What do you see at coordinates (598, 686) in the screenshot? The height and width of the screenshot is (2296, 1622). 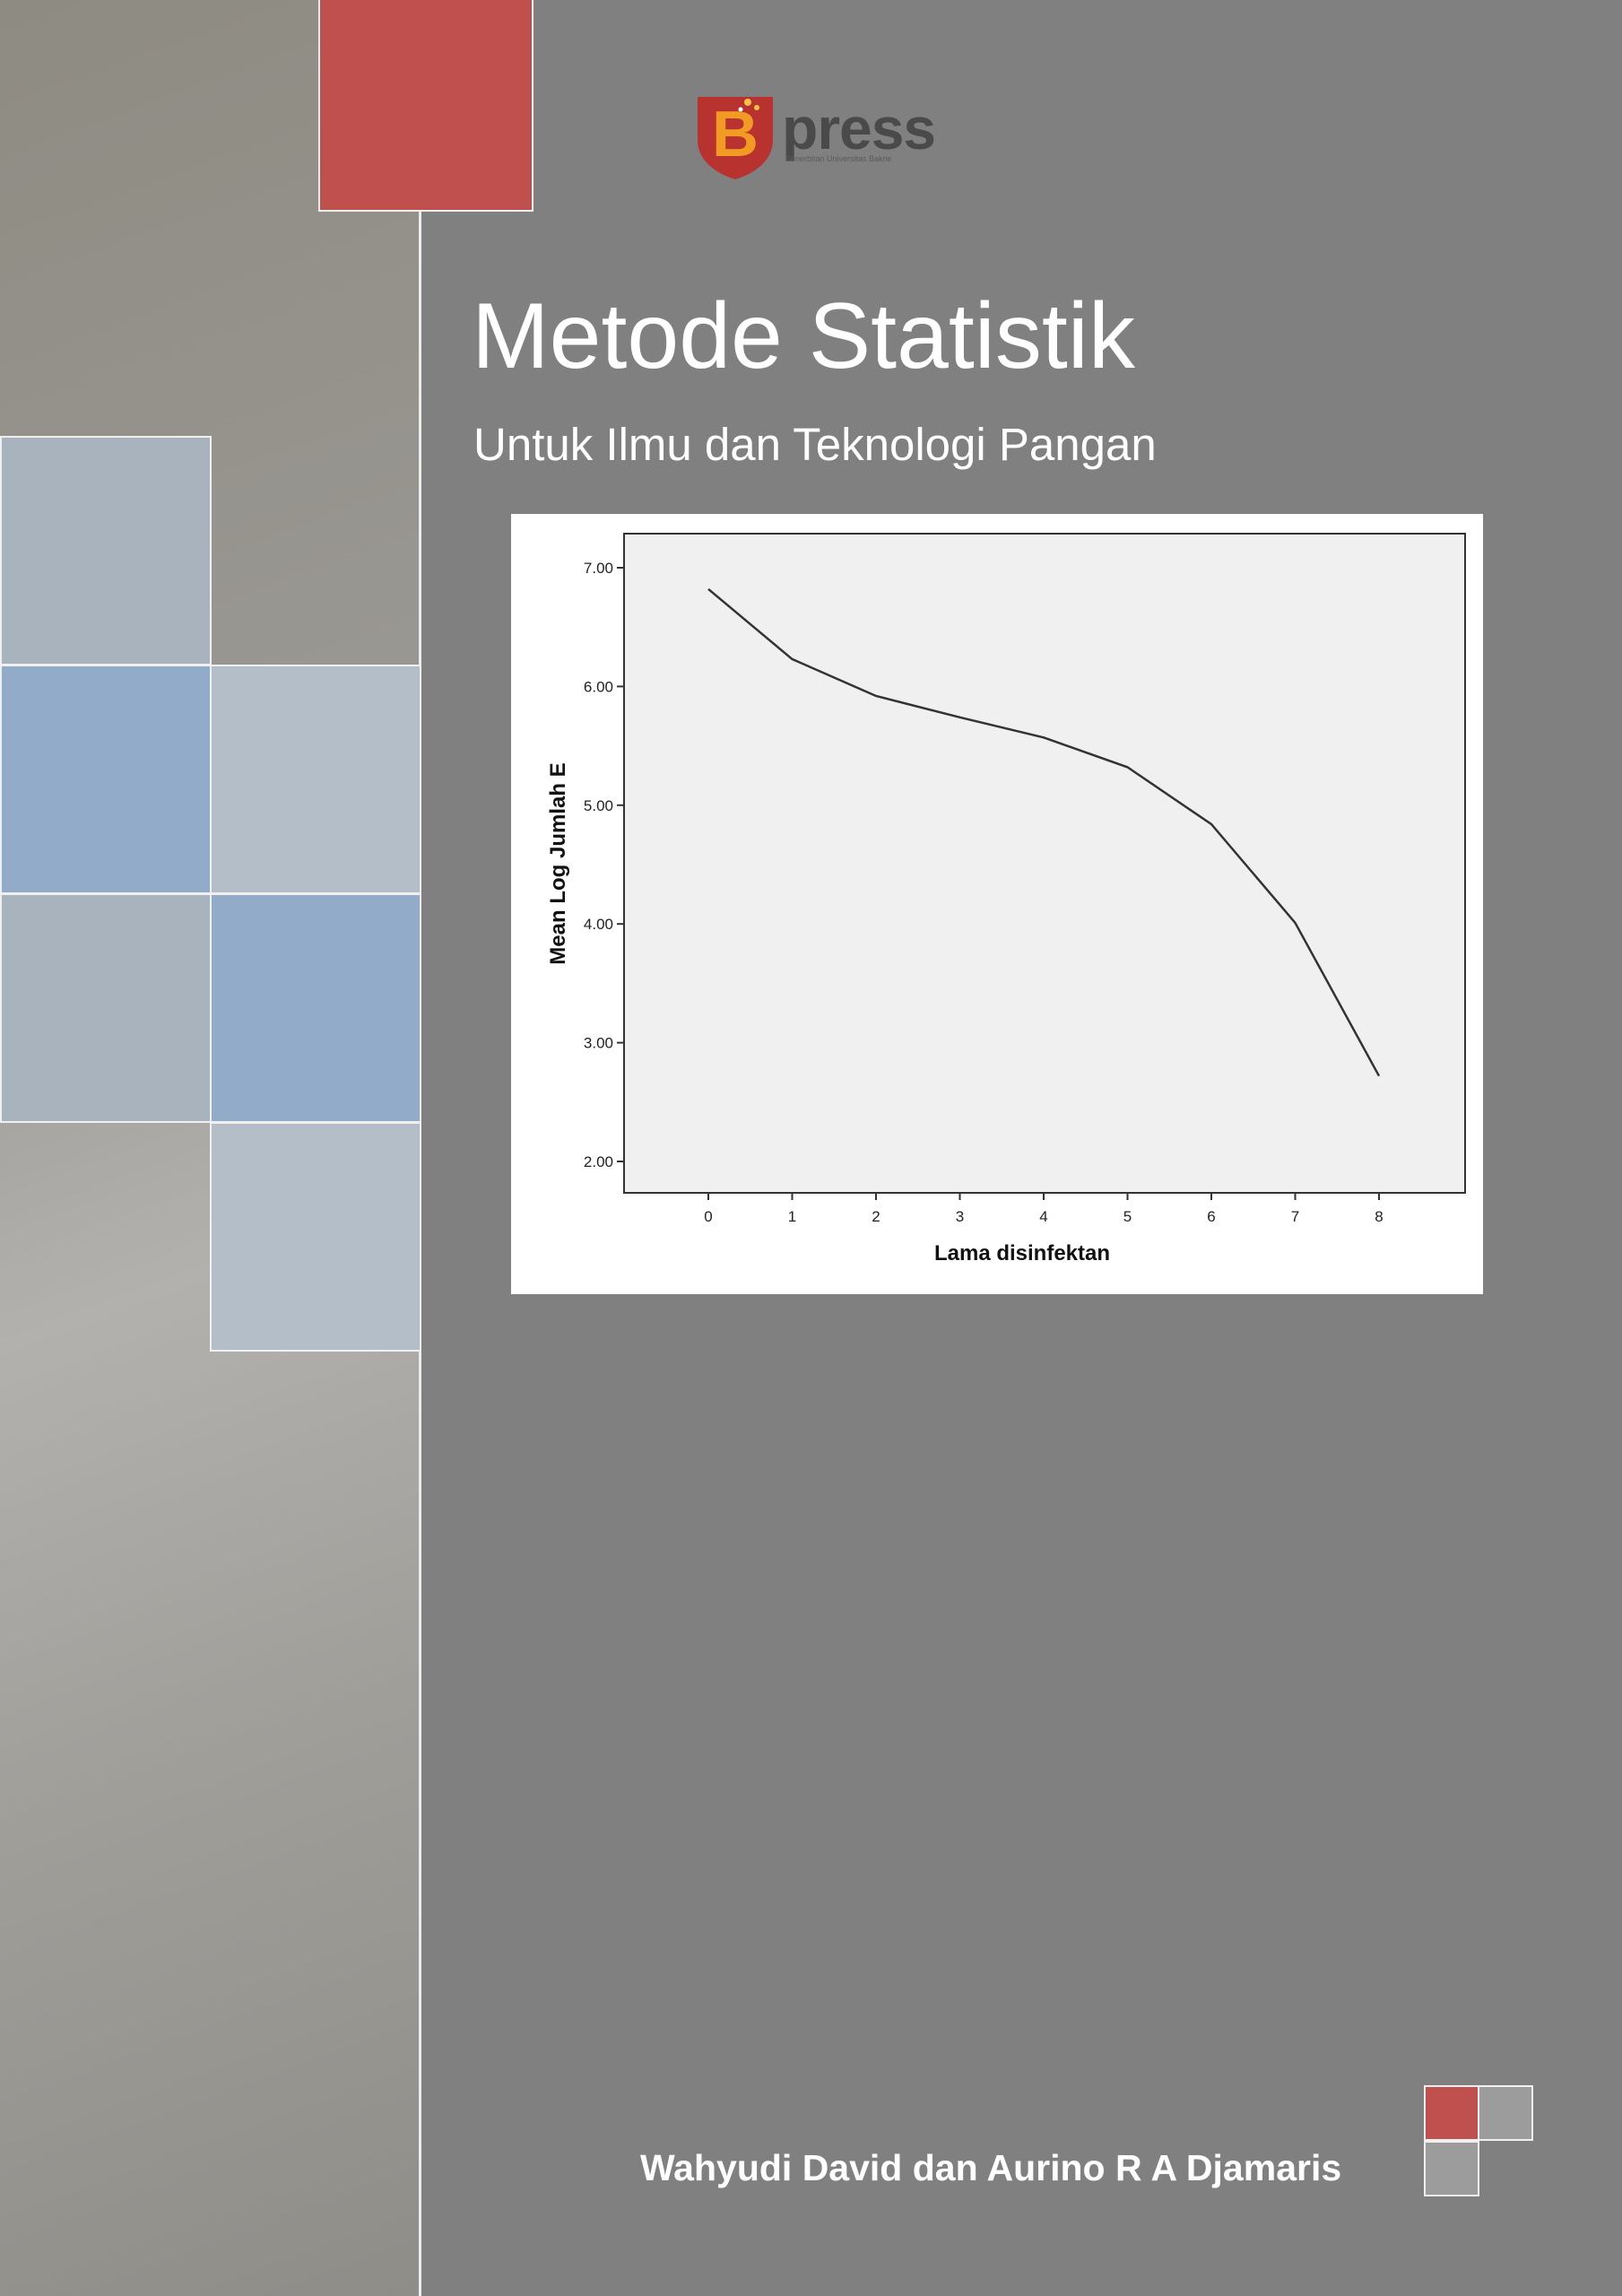 I see `y-tick-label: 6.00` at bounding box center [598, 686].